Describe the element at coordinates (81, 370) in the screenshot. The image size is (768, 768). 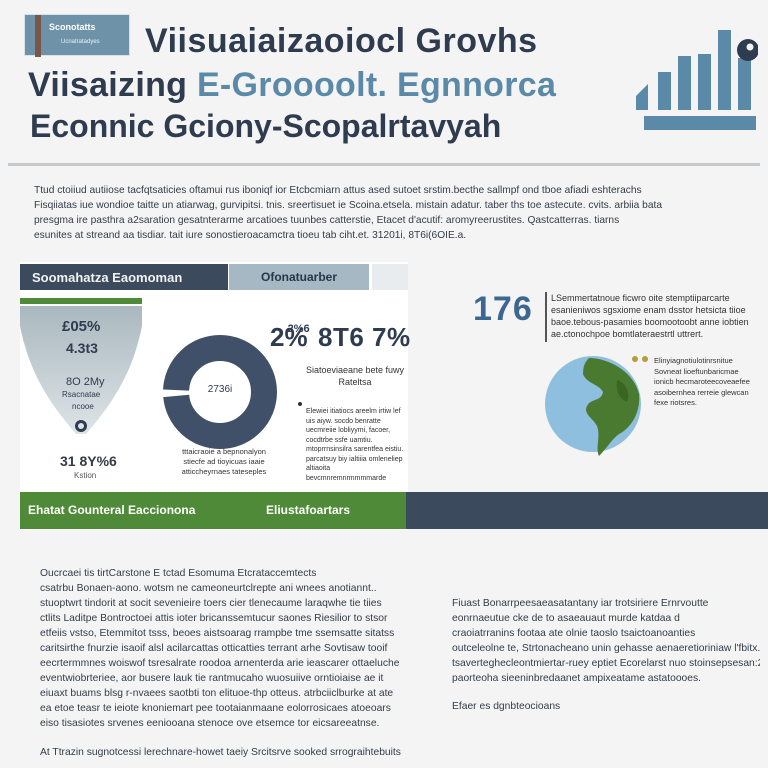
I see `funnel-graphic` at that location.